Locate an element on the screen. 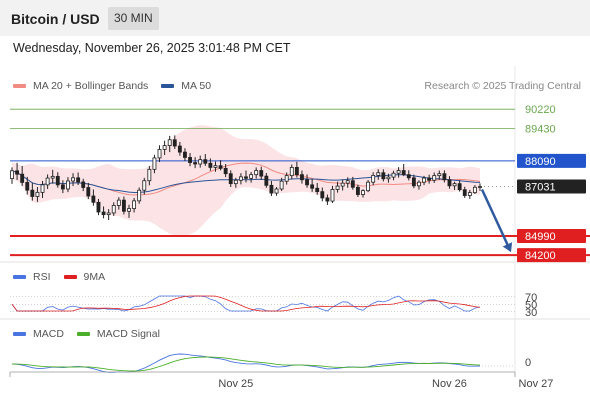 The image size is (590, 400). credit-text: Research © 2025 Trading Central is located at coordinates (502, 86).